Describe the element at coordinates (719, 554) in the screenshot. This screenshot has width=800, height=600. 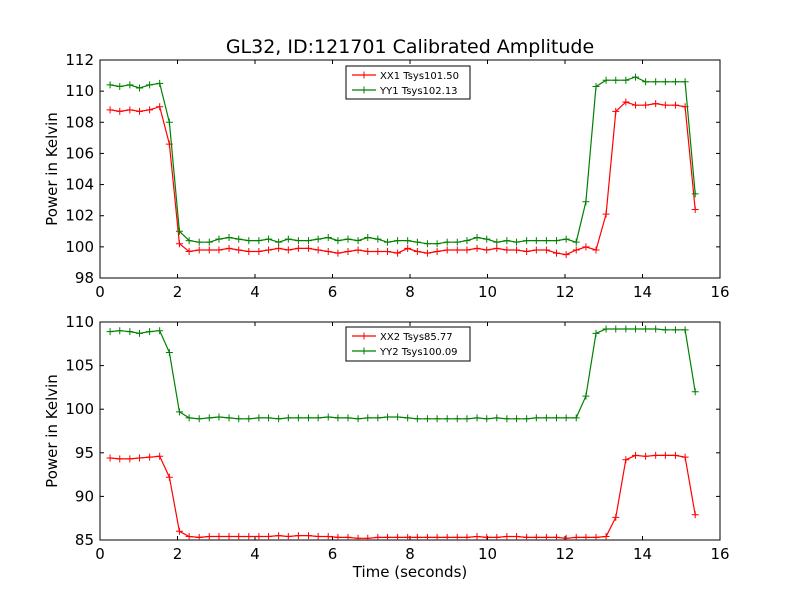
I see `x-tick-label: 16` at that location.